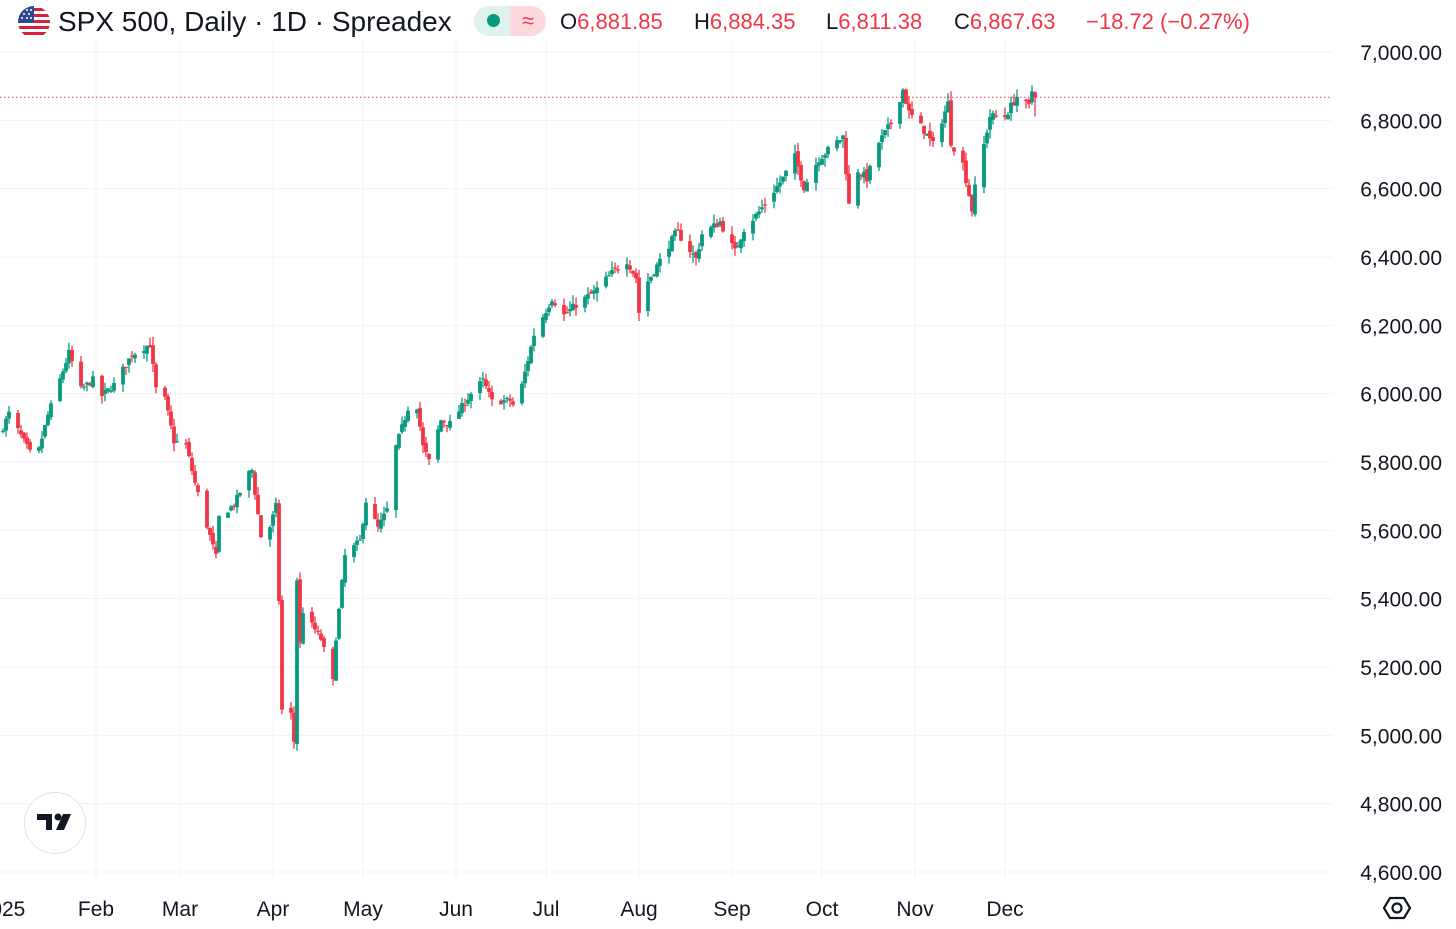 This screenshot has height=929, width=1456. I want to click on change-value: −18.72 (−0.27%), so click(1168, 21).